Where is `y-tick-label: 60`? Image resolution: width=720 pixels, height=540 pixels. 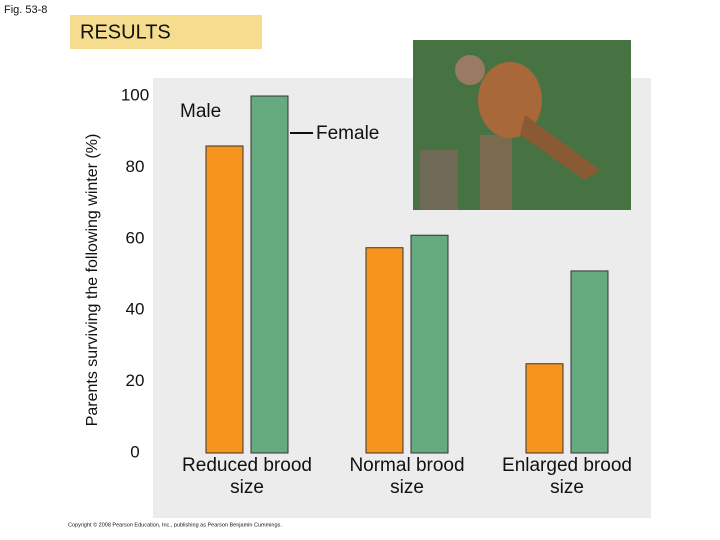
y-tick-label: 60 is located at coordinates (135, 237).